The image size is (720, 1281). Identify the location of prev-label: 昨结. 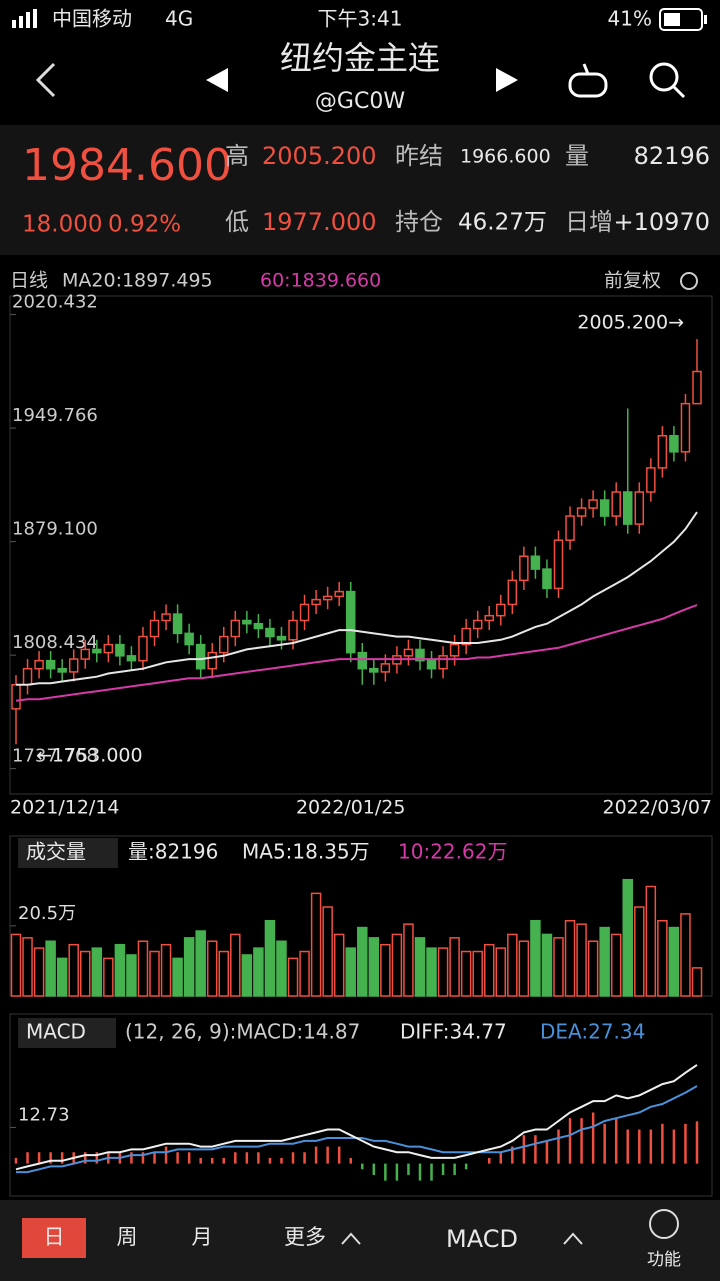
(419, 156).